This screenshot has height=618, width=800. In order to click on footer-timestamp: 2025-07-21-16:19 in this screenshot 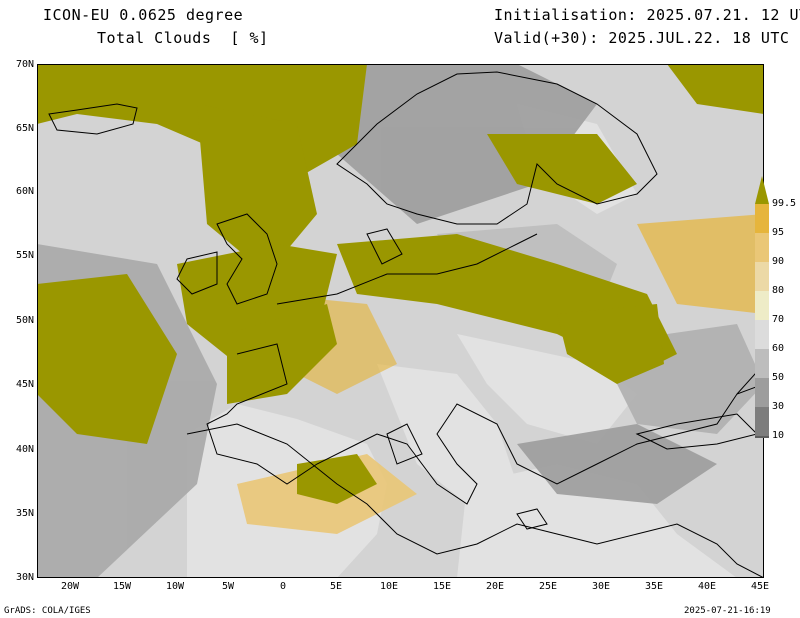, I will do `click(727, 611)`.